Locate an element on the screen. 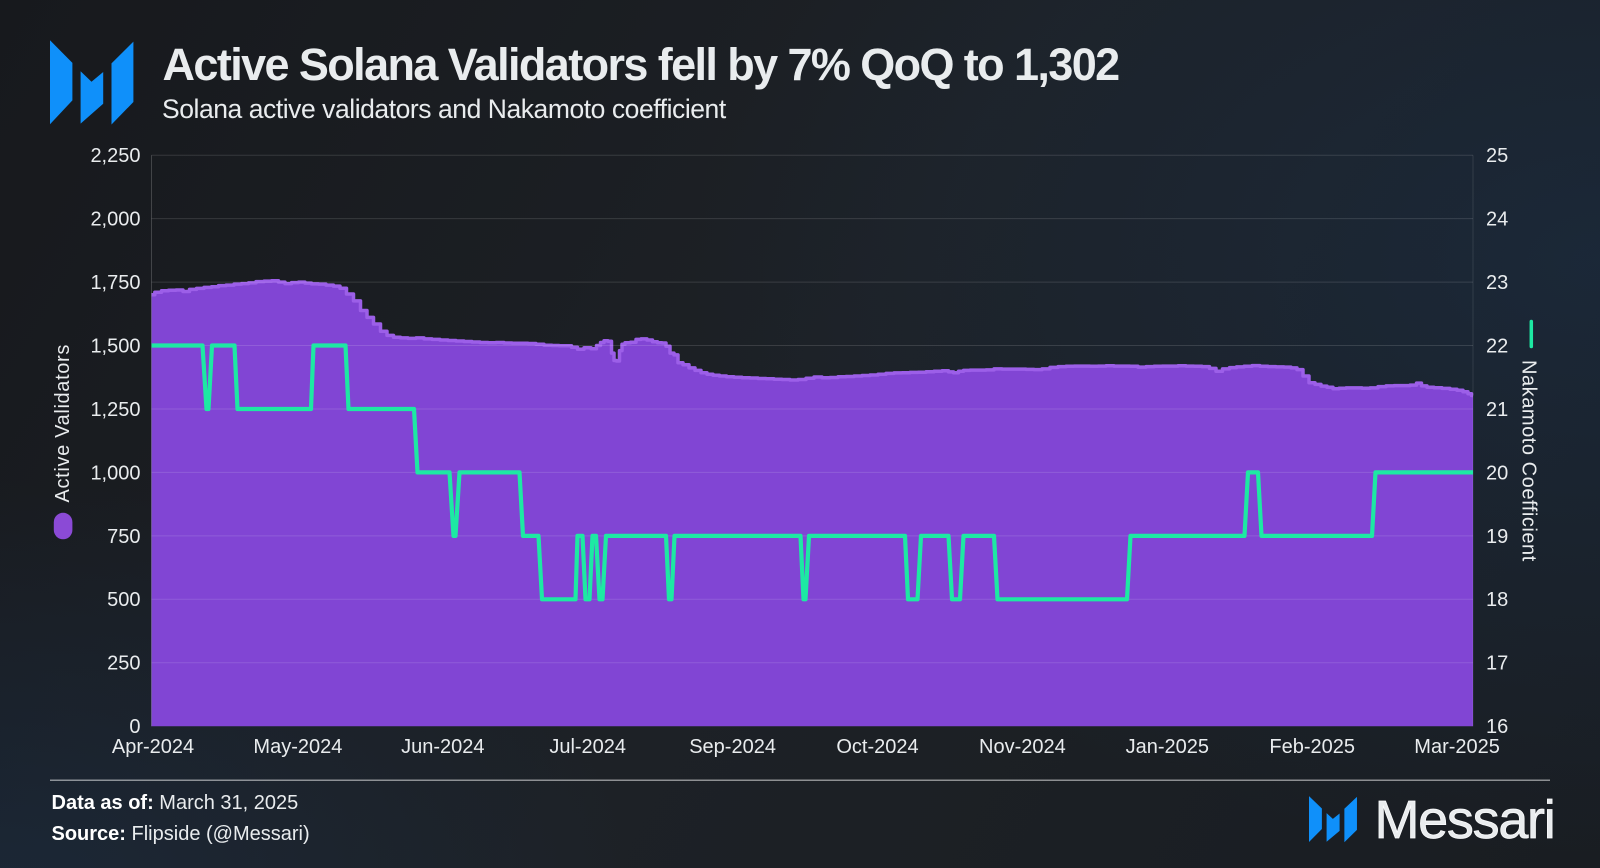 The image size is (1600, 868). svg-text: 0 is located at coordinates (134, 727).